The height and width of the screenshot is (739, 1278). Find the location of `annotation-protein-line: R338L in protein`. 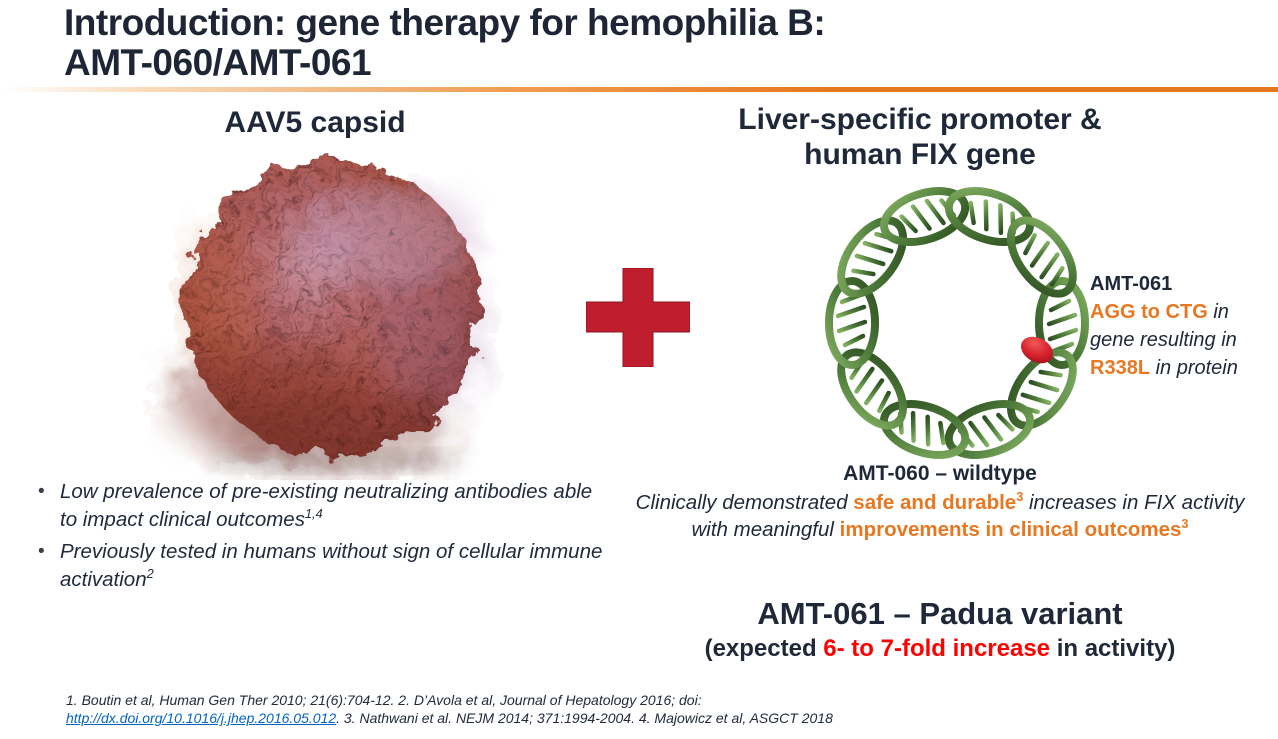

annotation-protein-line: R338L in protein is located at coordinates (1164, 368).